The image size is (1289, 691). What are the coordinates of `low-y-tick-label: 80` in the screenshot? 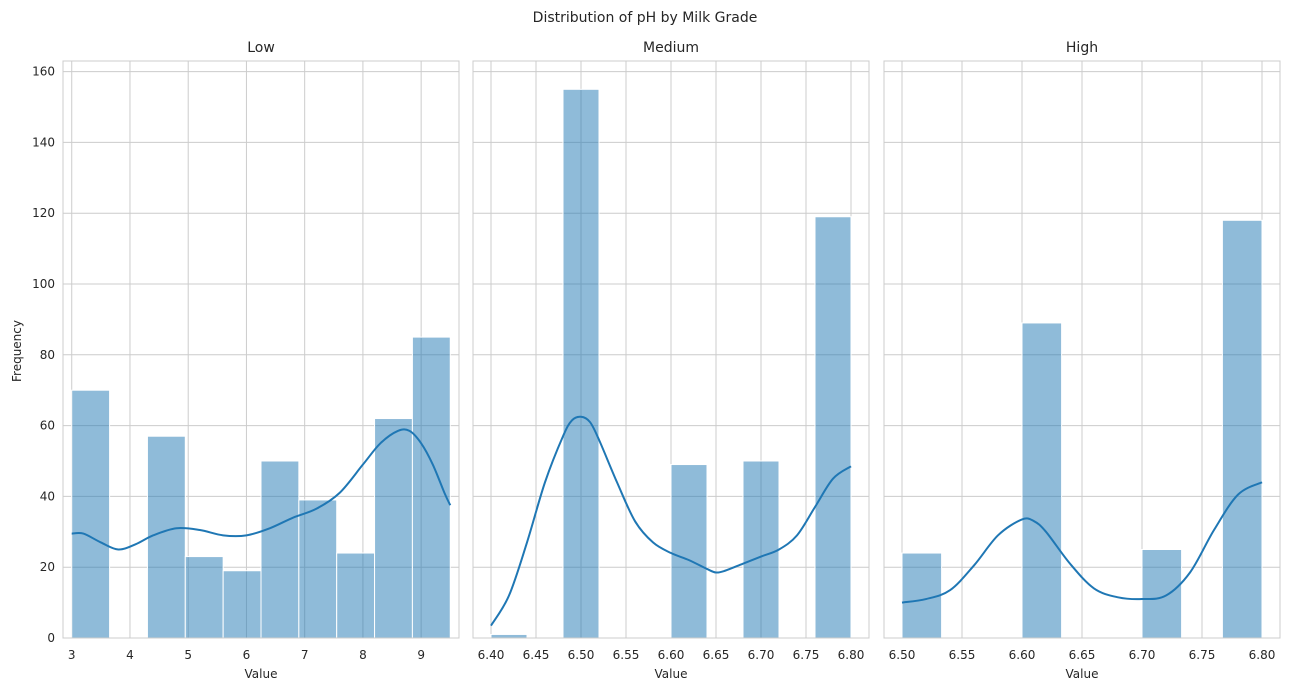 It's located at (47, 355).